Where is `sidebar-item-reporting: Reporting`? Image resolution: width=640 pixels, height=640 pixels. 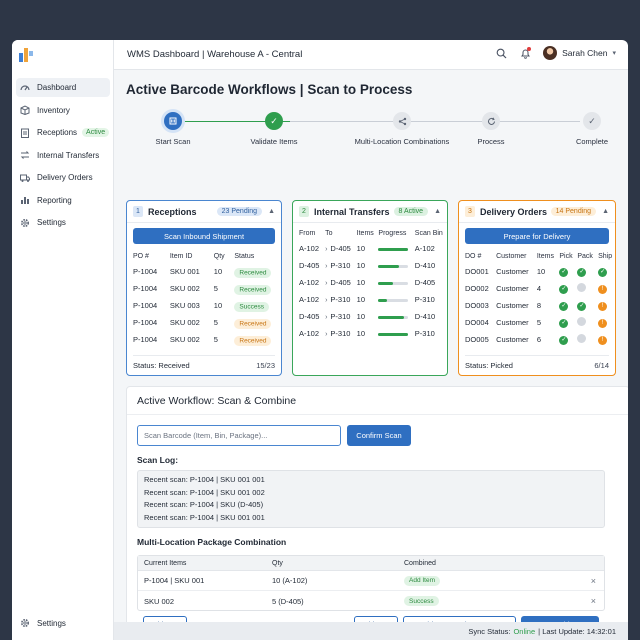
sidebar-item-reporting: Reporting is located at coordinates (63, 200).